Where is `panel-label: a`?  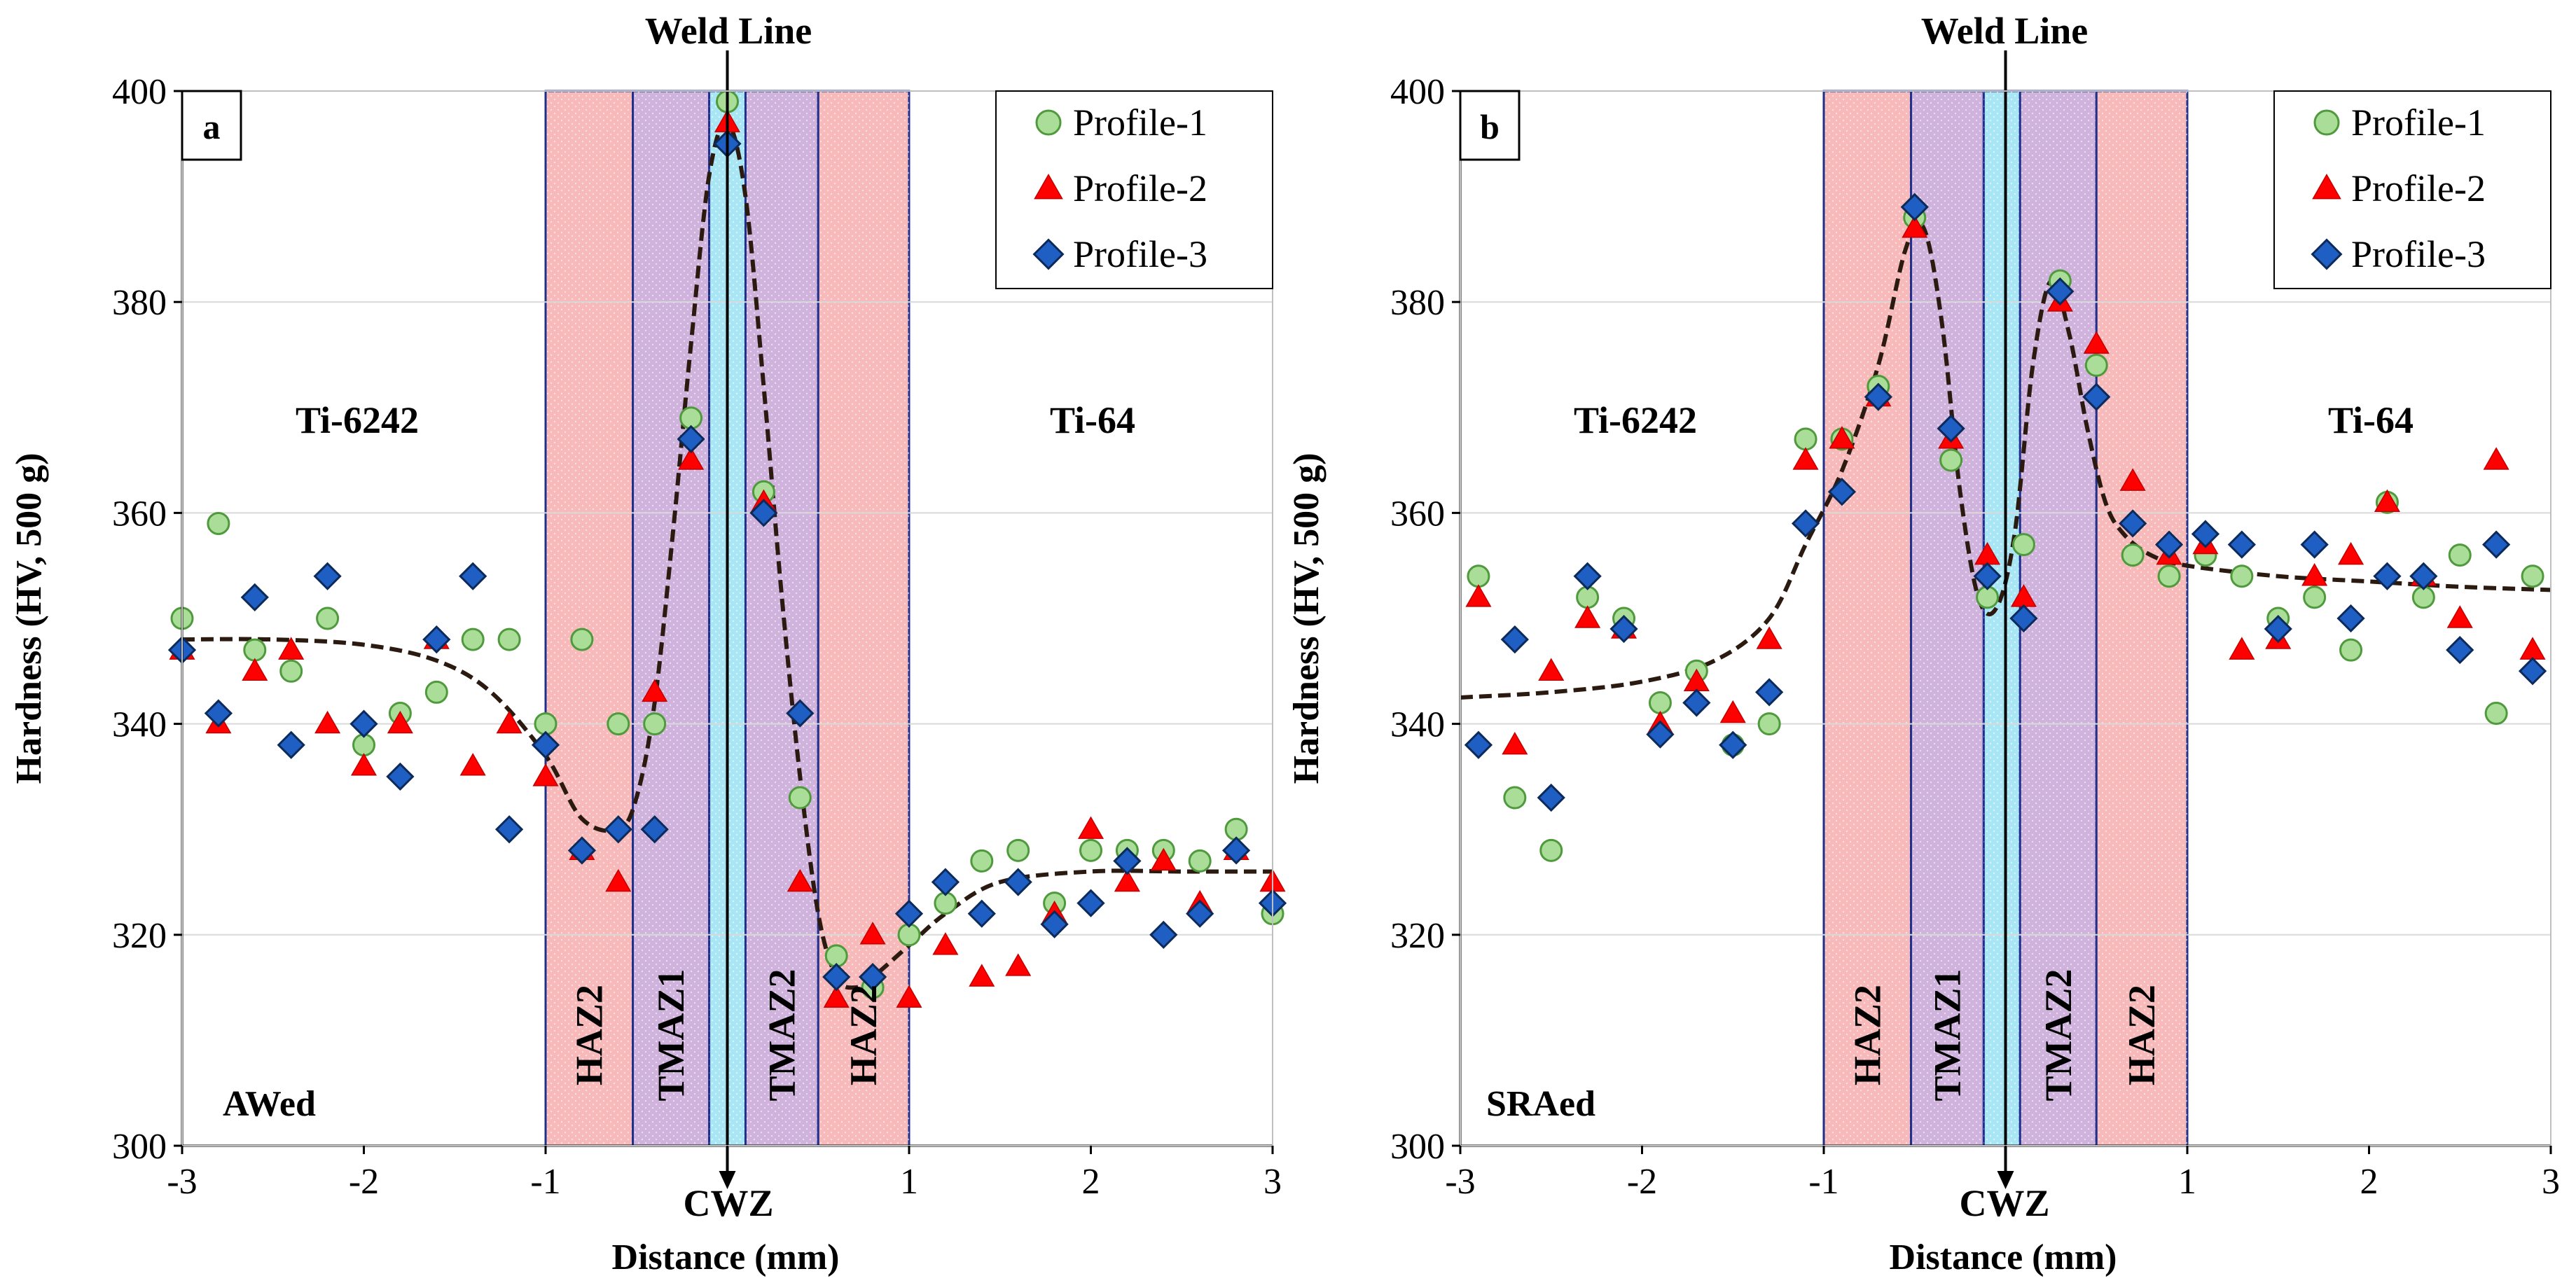
panel-label: a is located at coordinates (212, 127).